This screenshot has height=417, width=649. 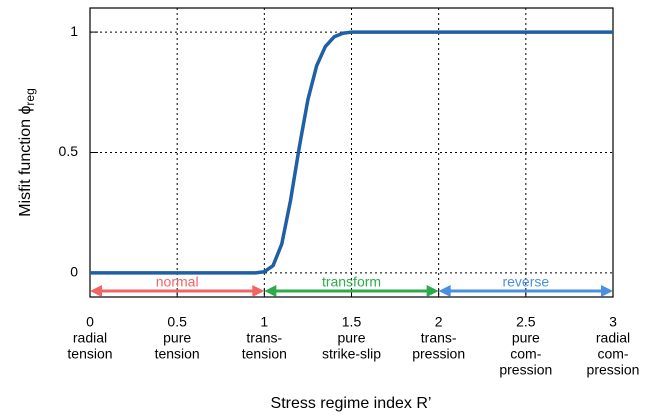 What do you see at coordinates (30, 96) in the screenshot?
I see `y-axis-label-subscript: reg` at bounding box center [30, 96].